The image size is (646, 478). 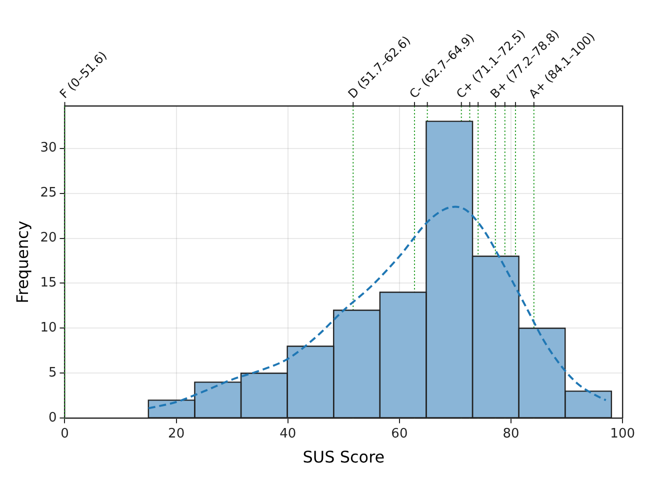 What do you see at coordinates (48, 148) in the screenshot?
I see `y-tick-label: 30` at bounding box center [48, 148].